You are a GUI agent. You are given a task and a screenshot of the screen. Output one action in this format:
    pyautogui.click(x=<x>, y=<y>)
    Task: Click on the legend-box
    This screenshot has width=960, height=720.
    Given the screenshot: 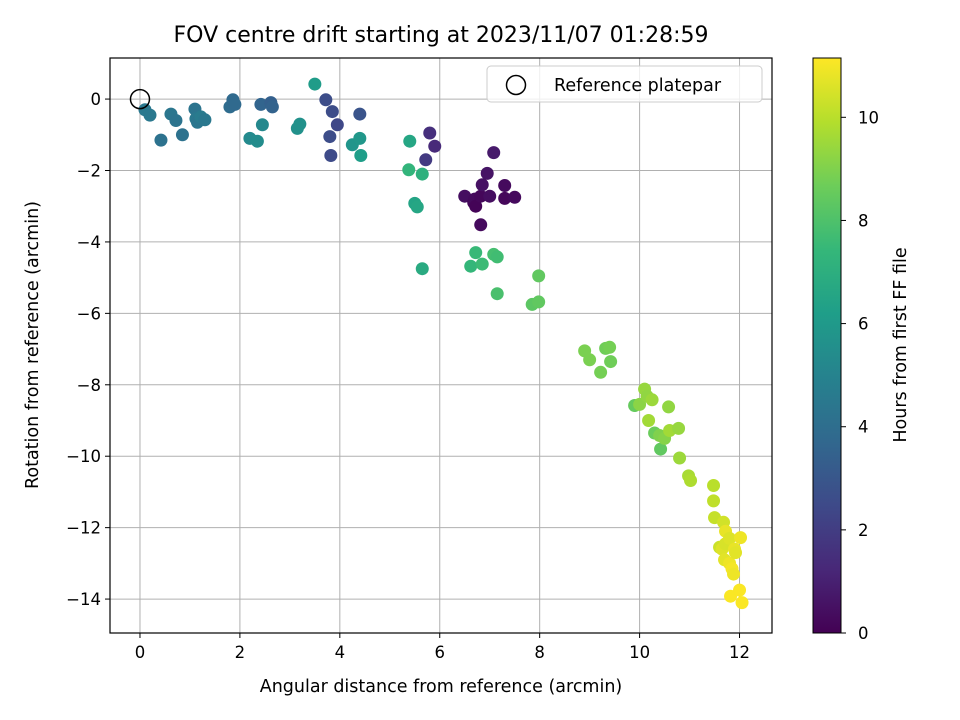 What is the action you would take?
    pyautogui.click(x=624, y=84)
    